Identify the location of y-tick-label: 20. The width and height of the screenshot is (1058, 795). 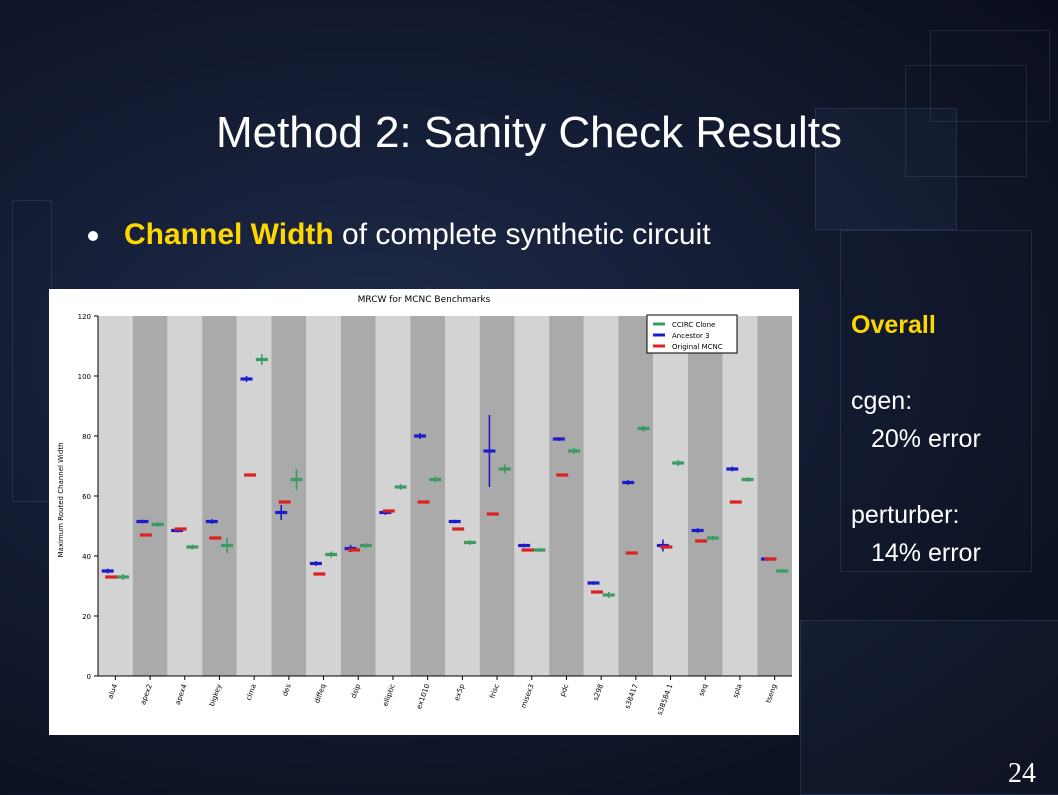
(86, 617).